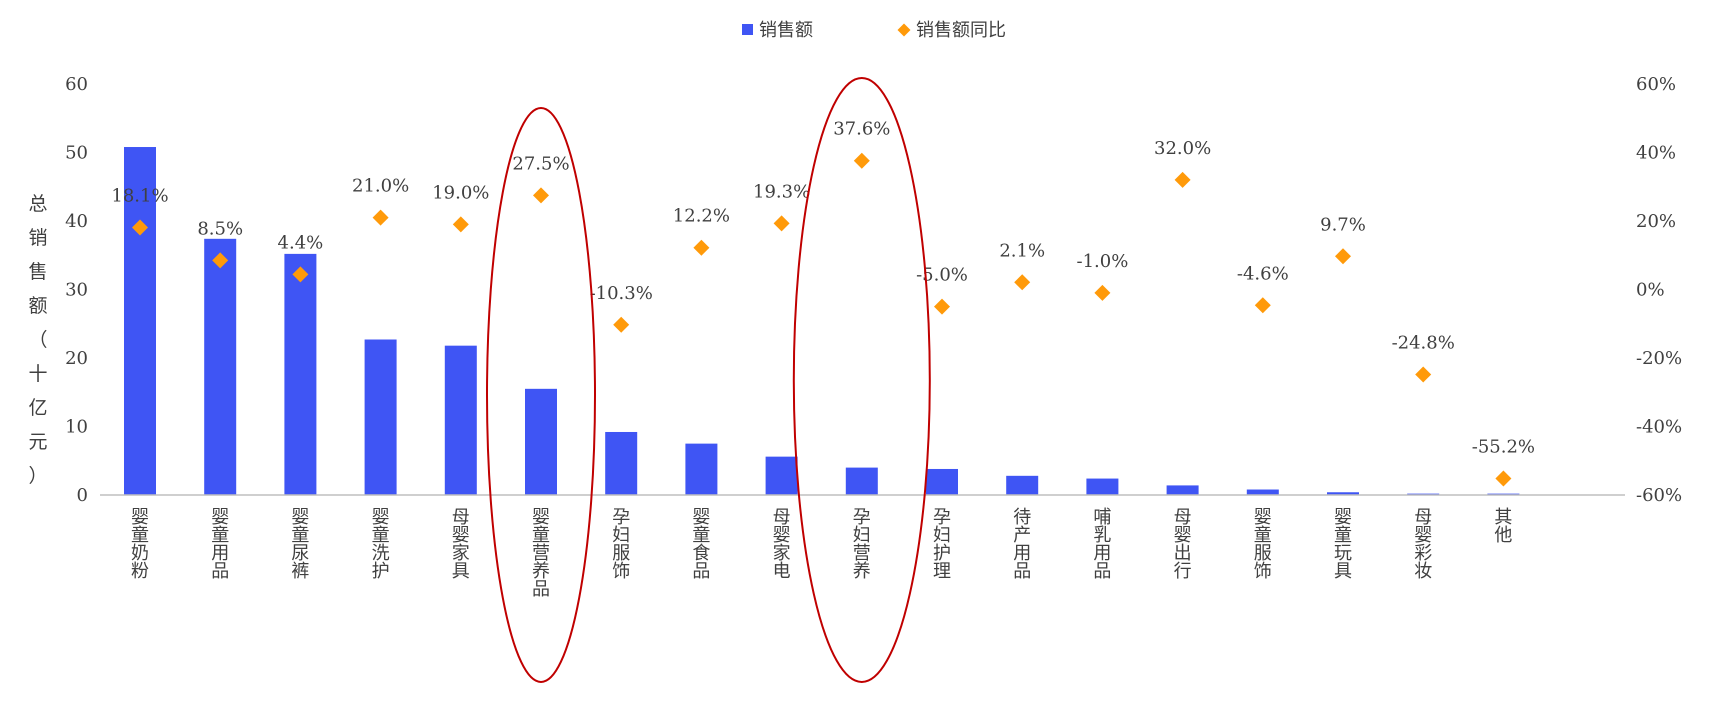 The image size is (1728, 727). What do you see at coordinates (781, 191) in the screenshot?
I see `yoy-data-label: 19.3%` at bounding box center [781, 191].